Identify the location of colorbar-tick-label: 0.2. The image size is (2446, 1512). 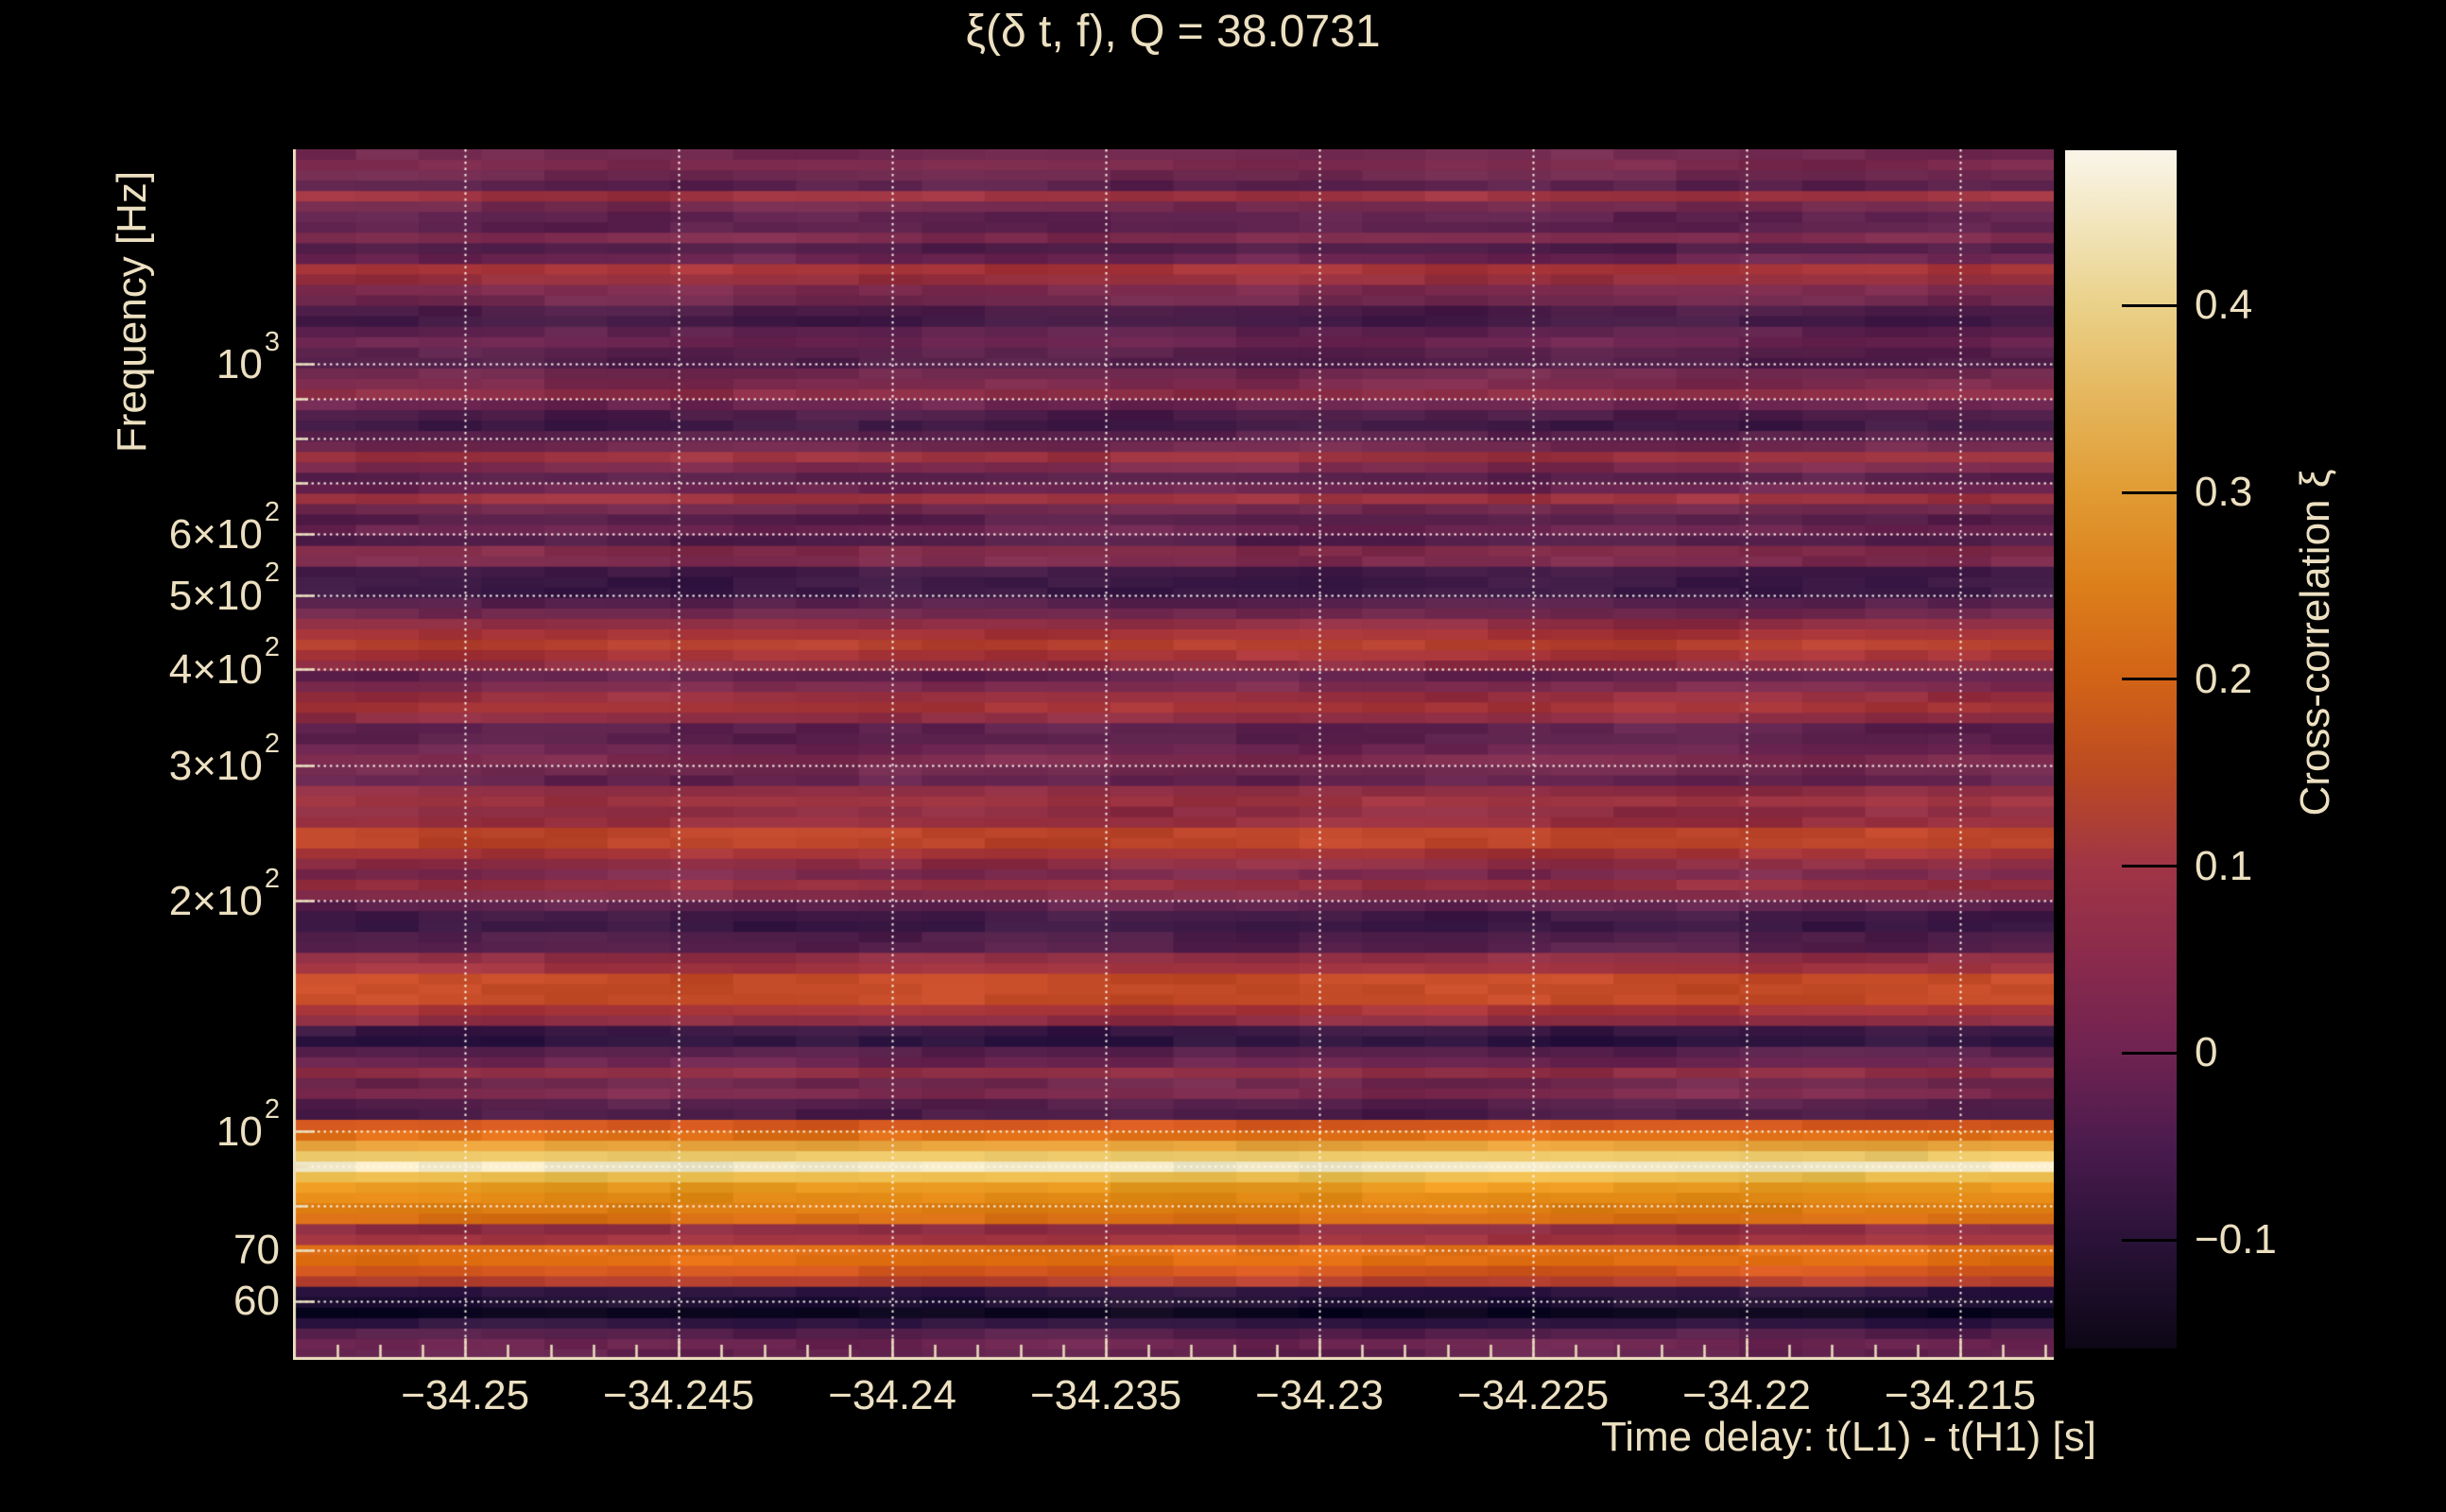
(2224, 678).